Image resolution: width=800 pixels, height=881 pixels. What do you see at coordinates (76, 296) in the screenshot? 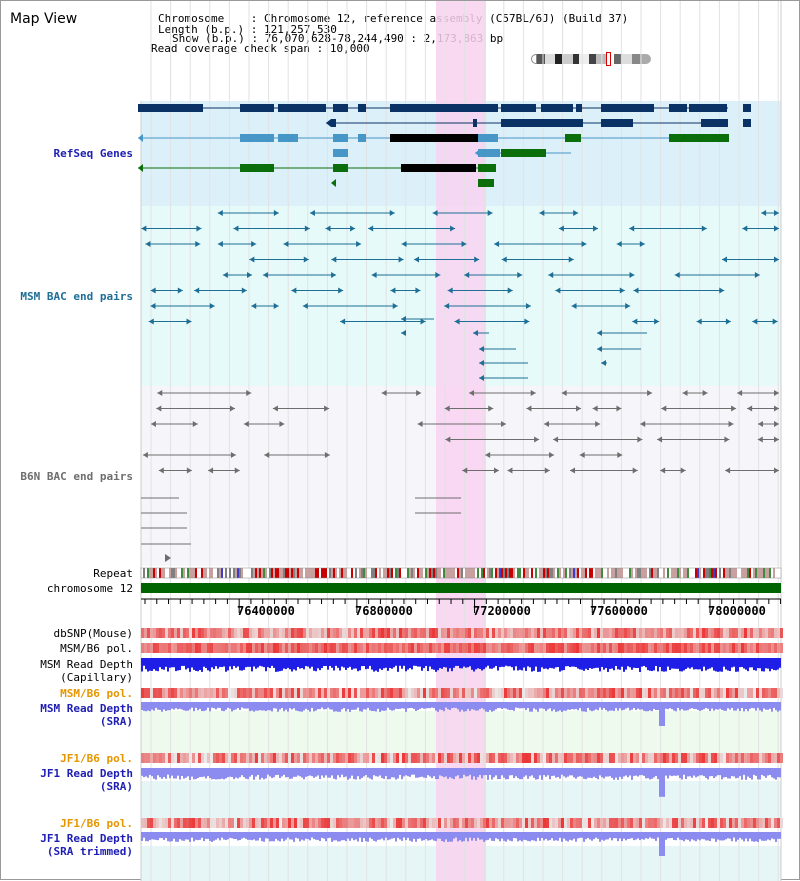
I see `track-label-msm-bac: MSM BAC end pairs` at bounding box center [76, 296].